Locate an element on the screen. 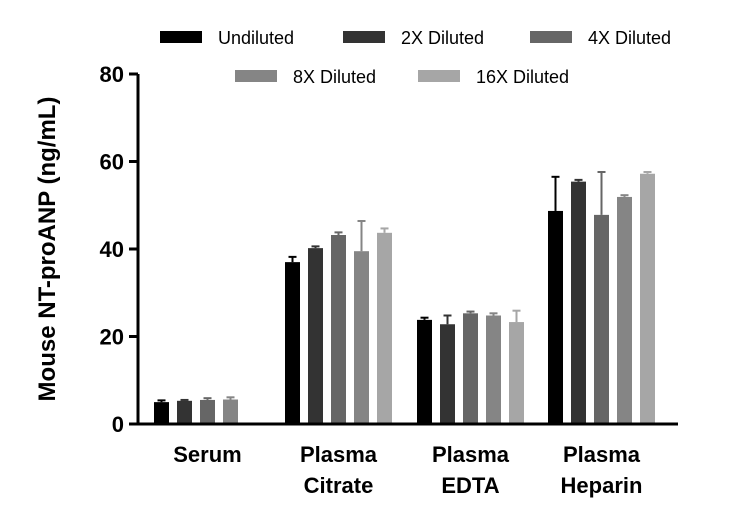 Image resolution: width=750 pixels, height=525 pixels. legend-label: 4X Diluted is located at coordinates (629, 38).